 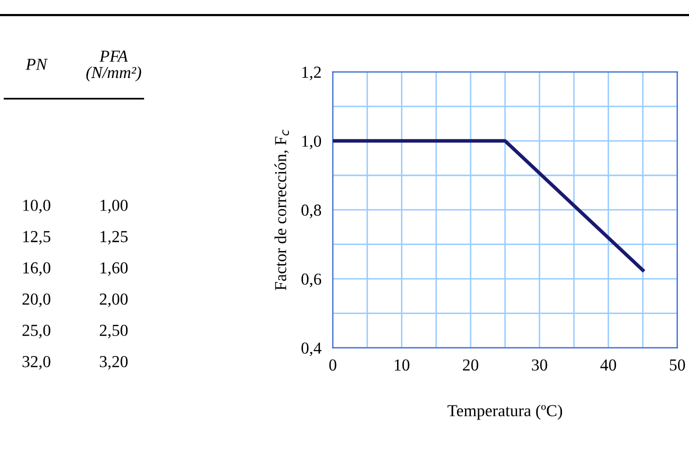 What do you see at coordinates (311, 349) in the screenshot?
I see `y-tick-label: 0,4` at bounding box center [311, 349].